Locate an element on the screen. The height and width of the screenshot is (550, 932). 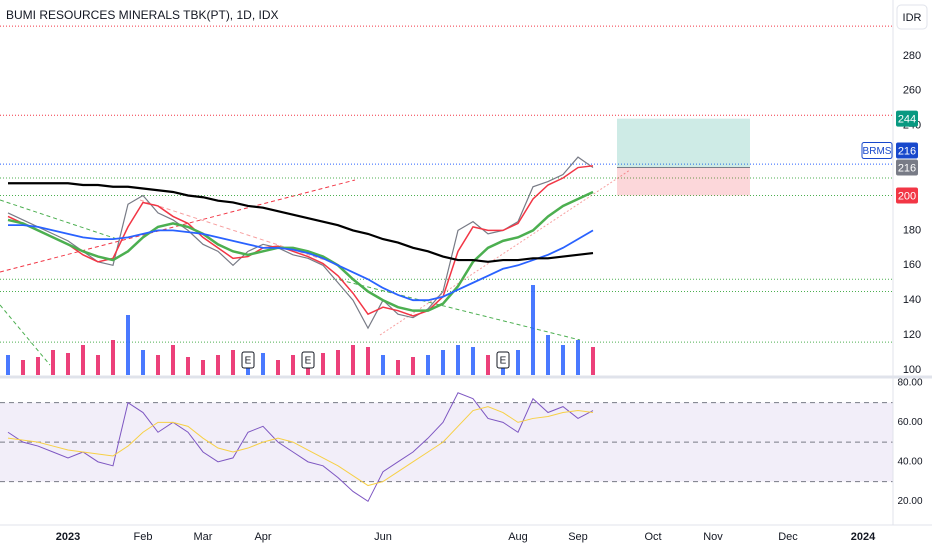
symbol-label: BRMS is located at coordinates (877, 151).